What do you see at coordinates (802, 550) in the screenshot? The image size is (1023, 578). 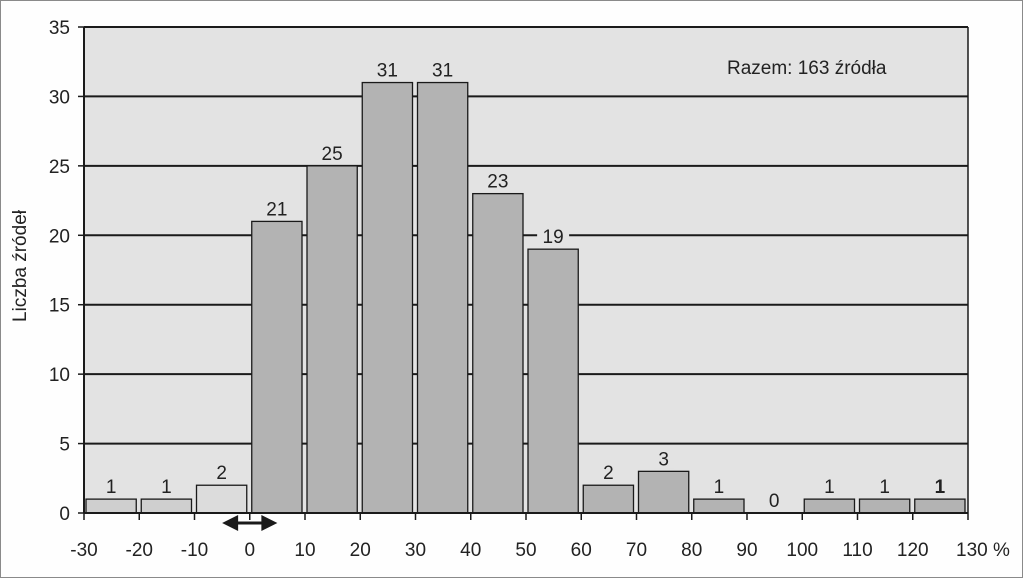 I see `x-tick-label: 100` at bounding box center [802, 550].